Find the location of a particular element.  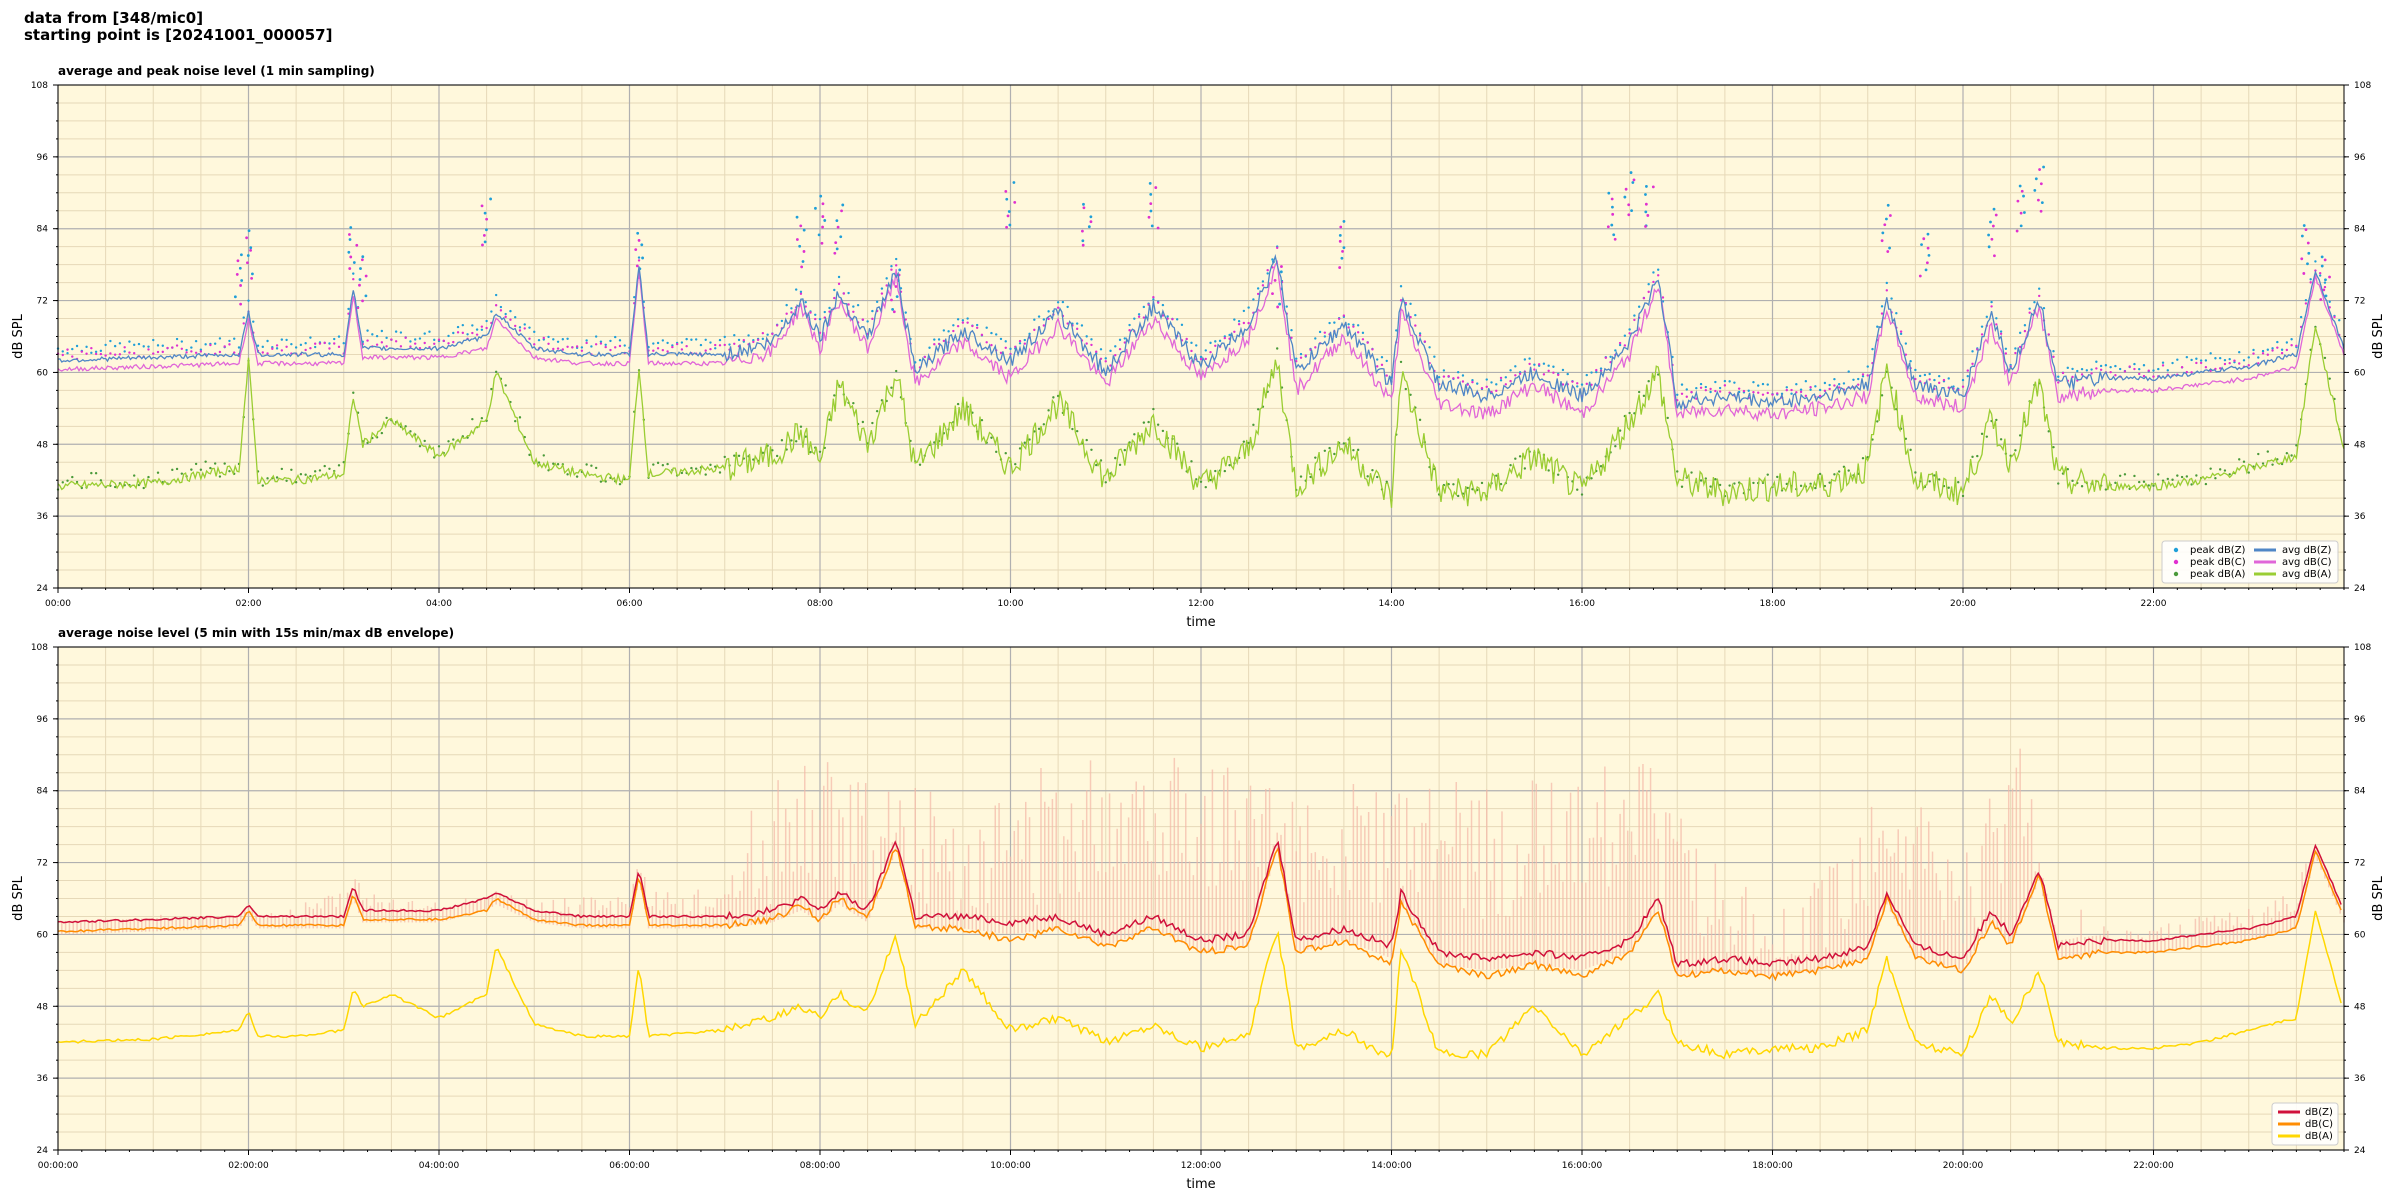

y-tick-label-left: 108 is located at coordinates (39, 648).